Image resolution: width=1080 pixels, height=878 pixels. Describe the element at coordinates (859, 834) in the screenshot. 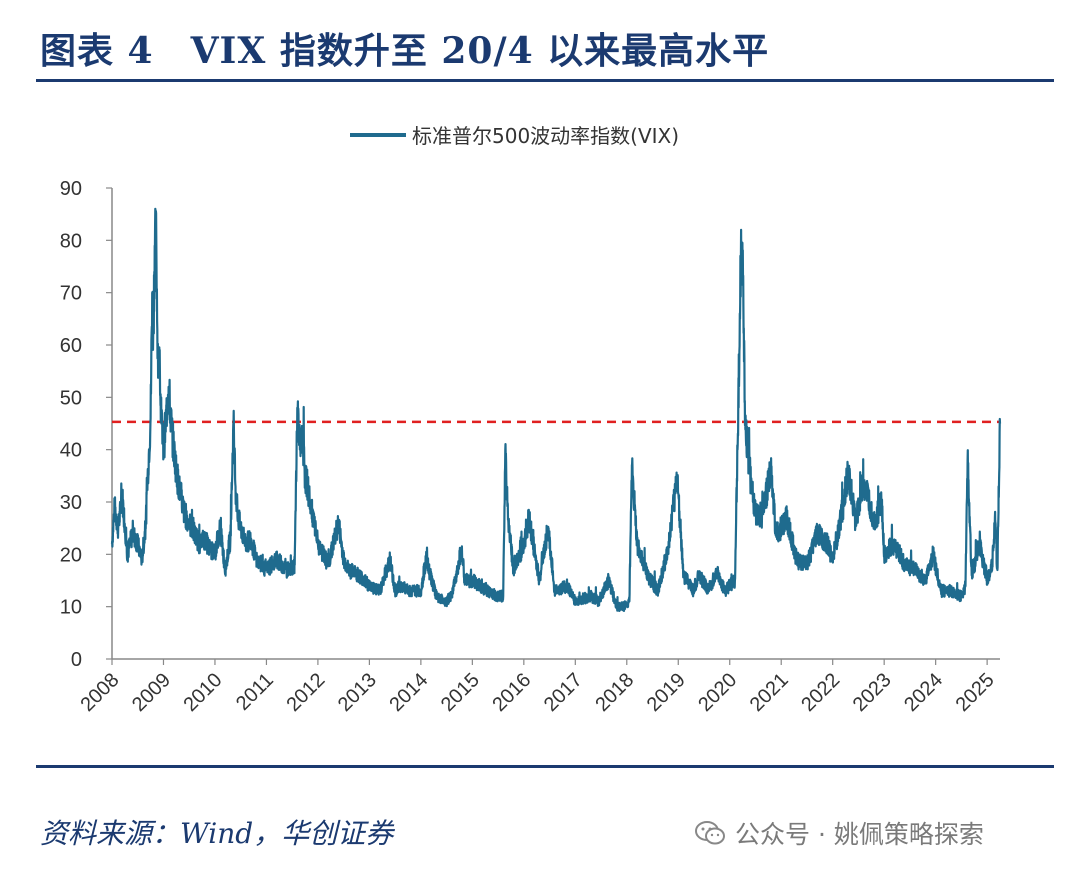

I see `watermark-text: 公众号 · 姚佩策略探索` at that location.